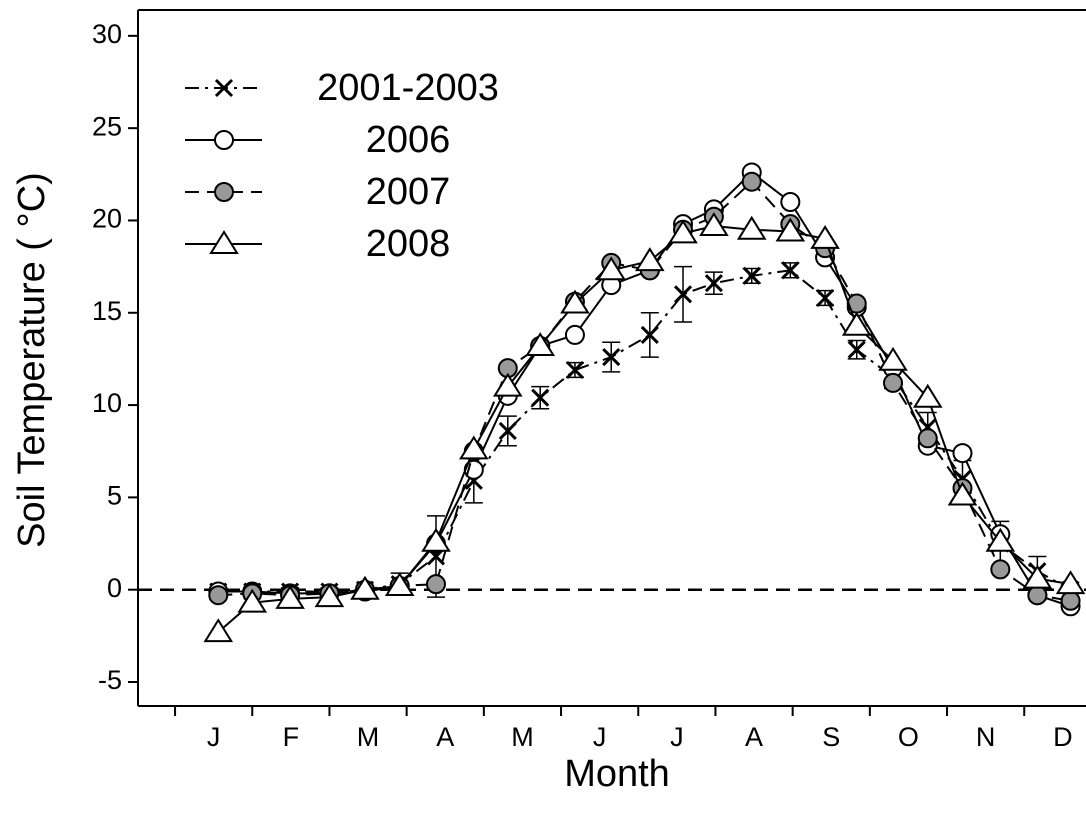 The width and height of the screenshot is (1086, 822). Describe the element at coordinates (107, 311) in the screenshot. I see `y-tick-label: 15` at that location.